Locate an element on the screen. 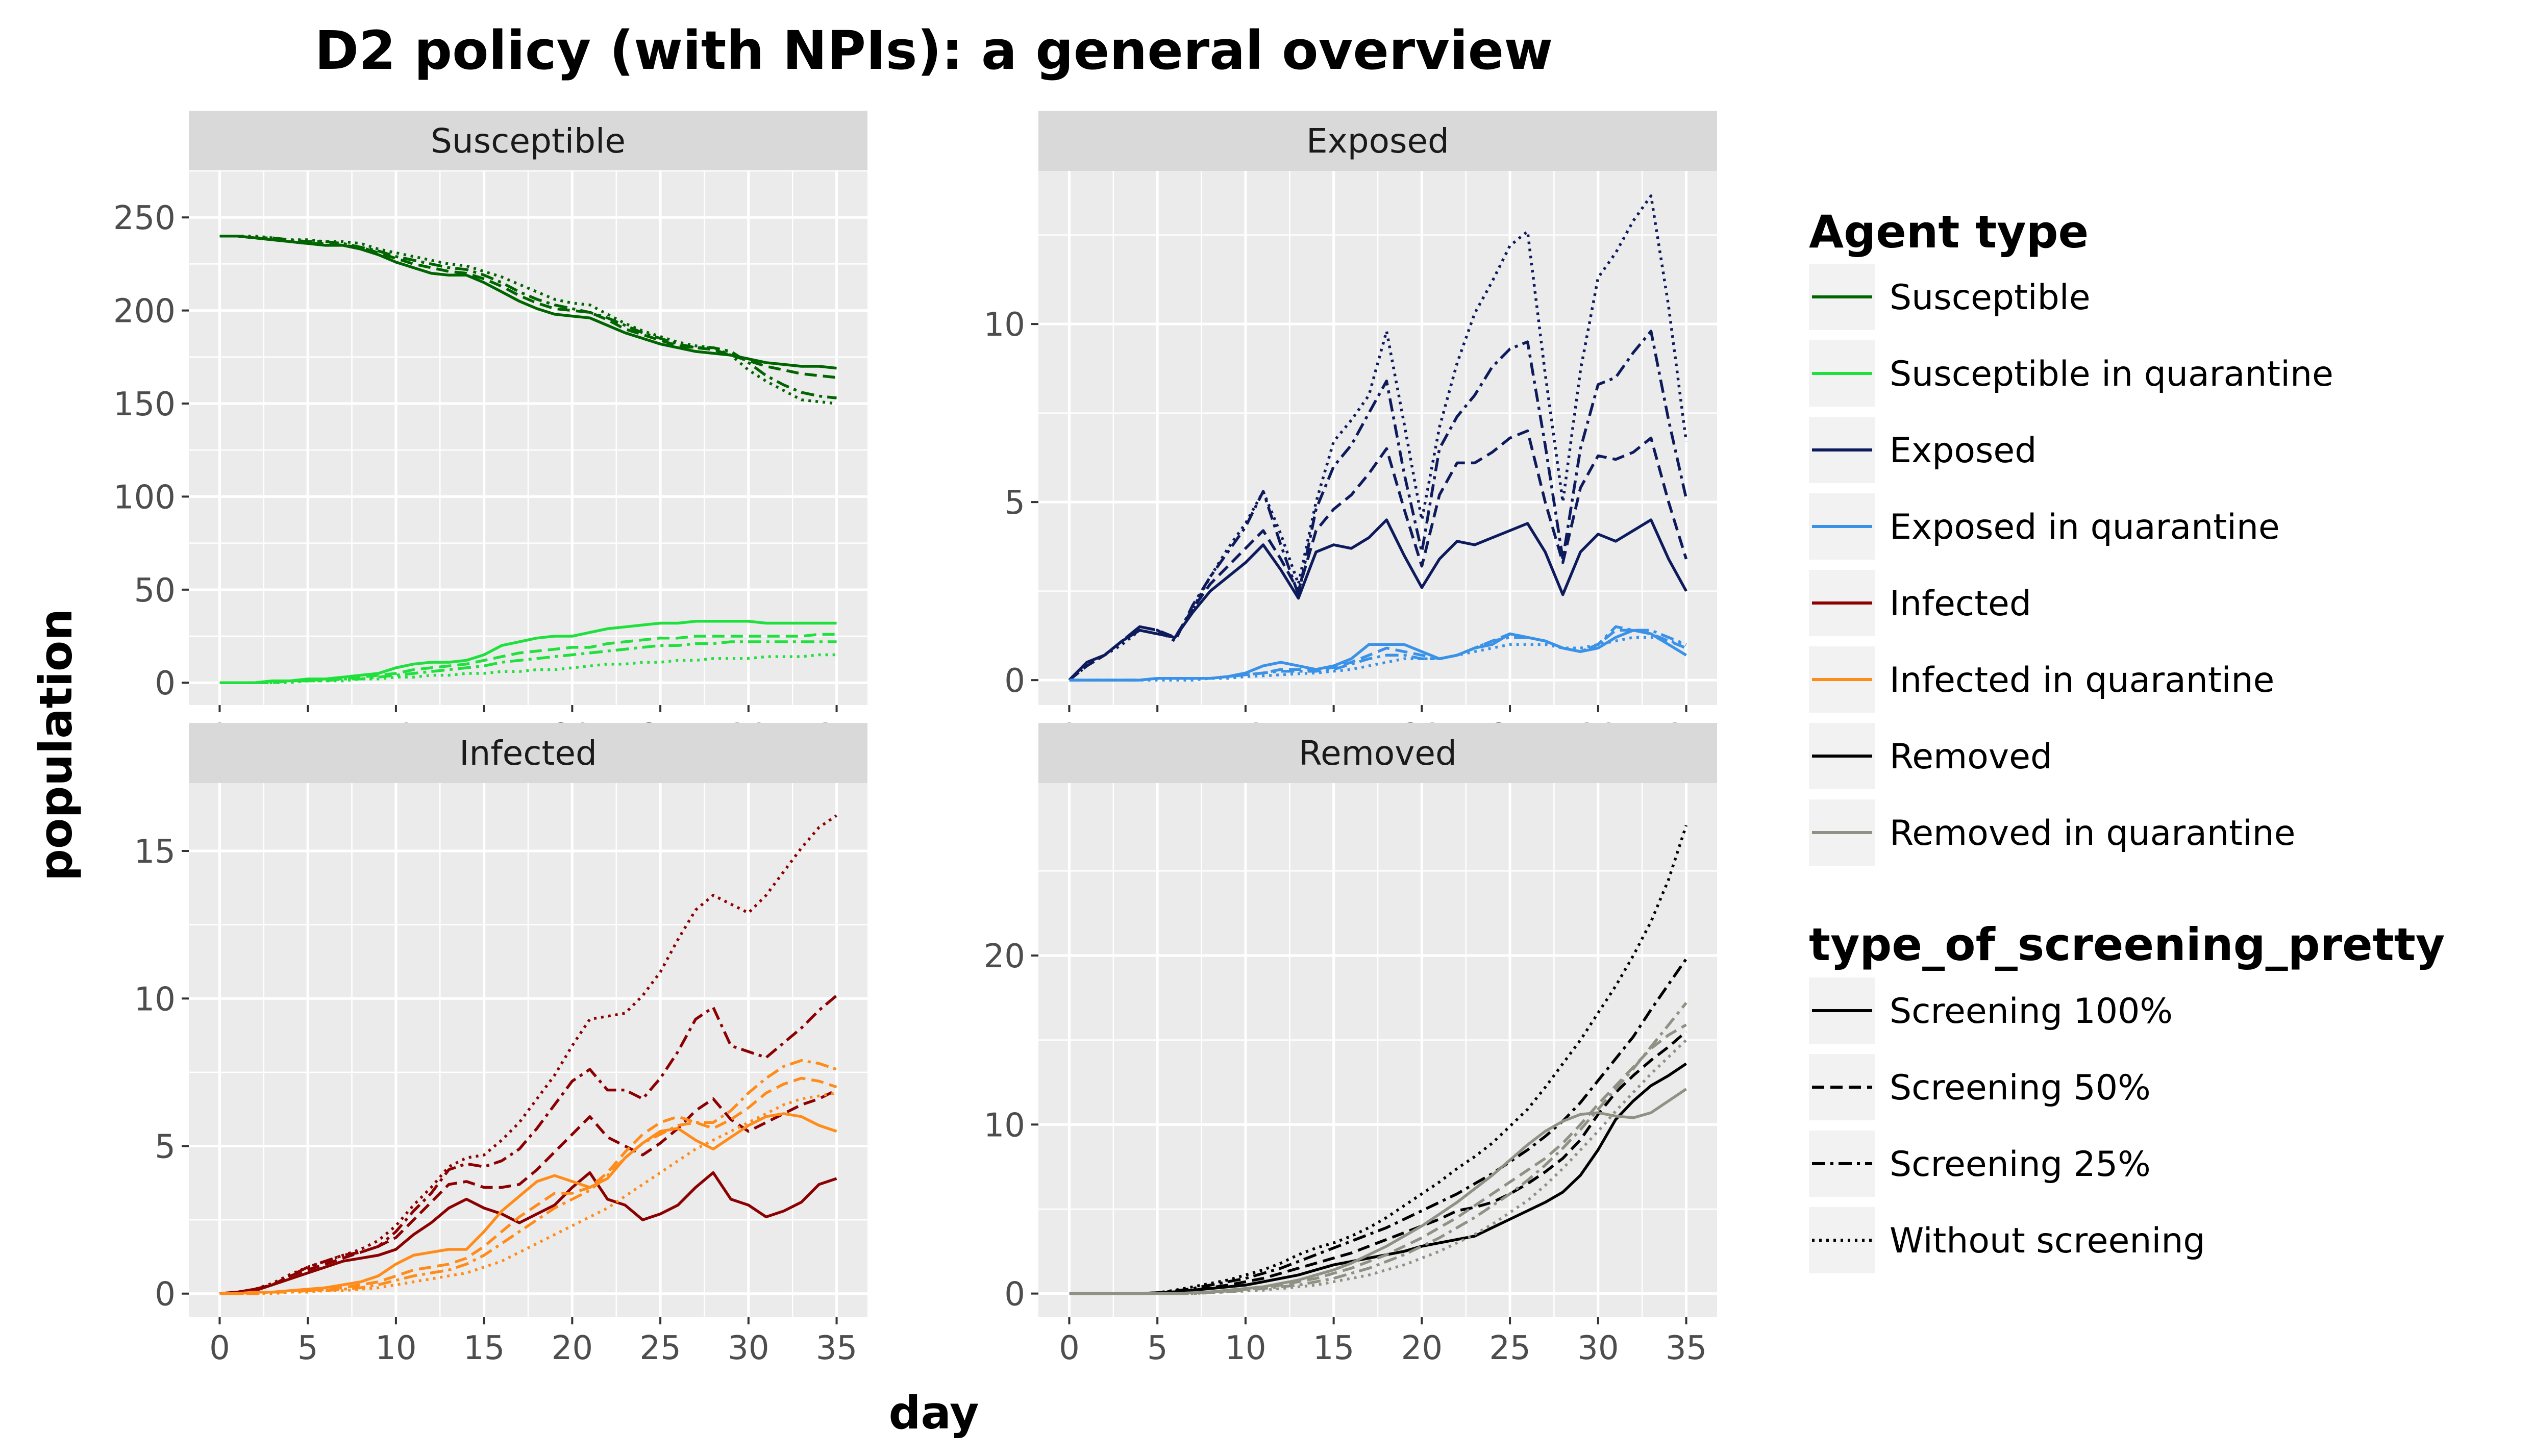  series-infected-without-screening is located at coordinates (528, 1054).